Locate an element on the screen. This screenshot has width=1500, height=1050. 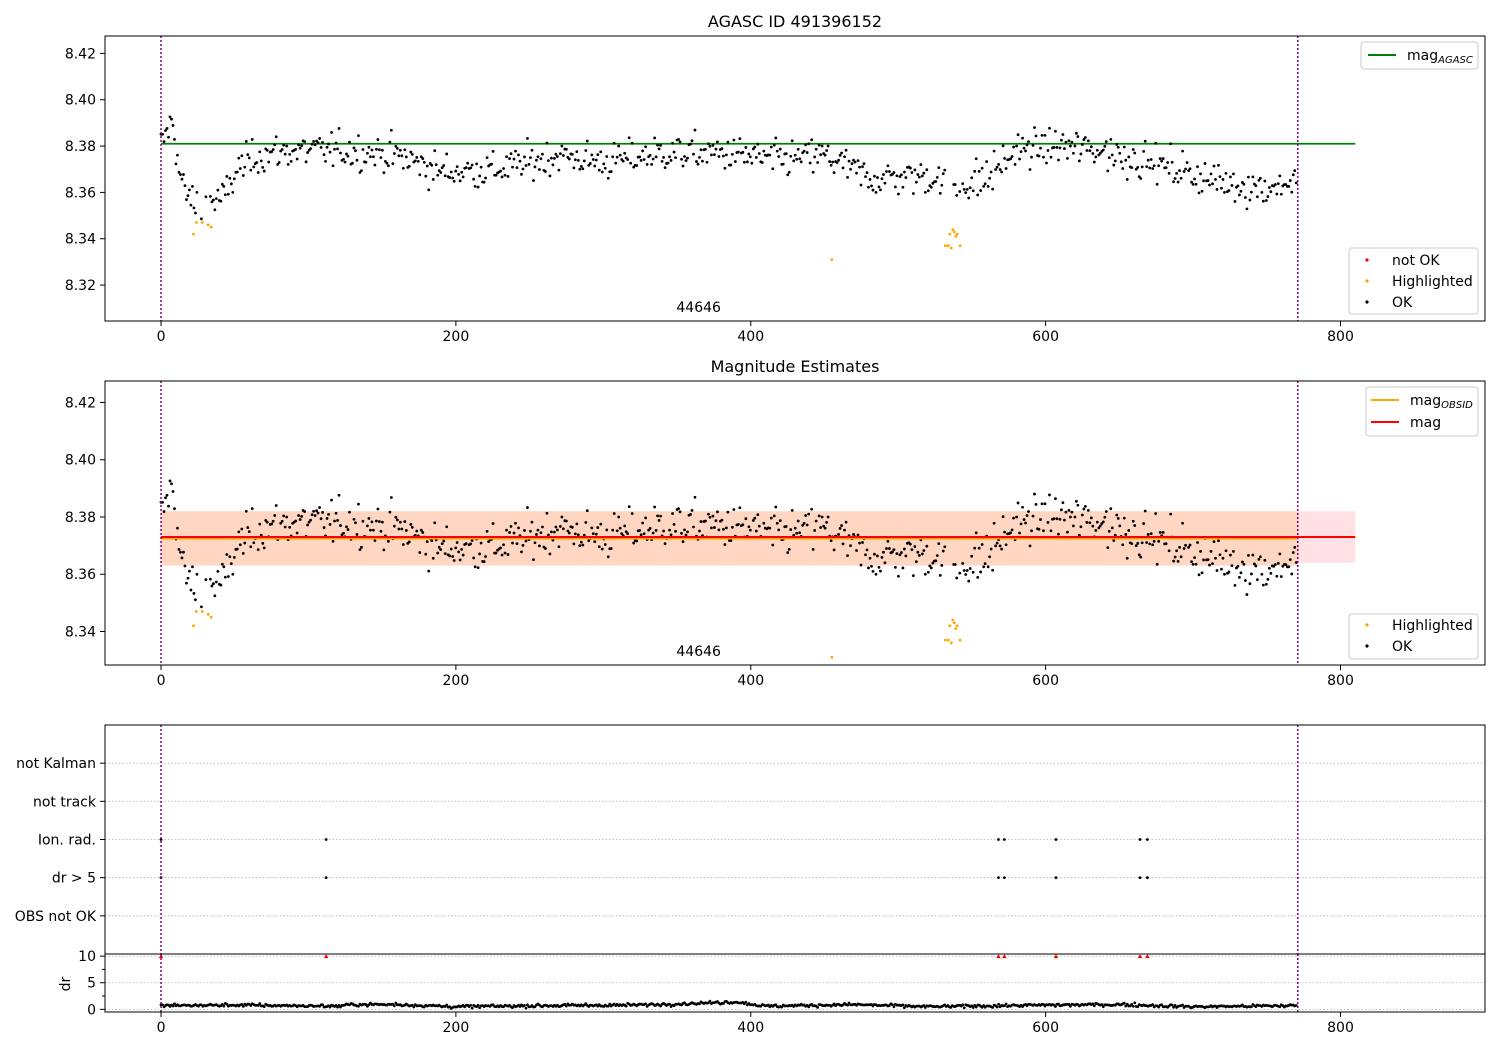
panel-title-agasc-id: AGASC ID 491396152 is located at coordinates (795, 21).